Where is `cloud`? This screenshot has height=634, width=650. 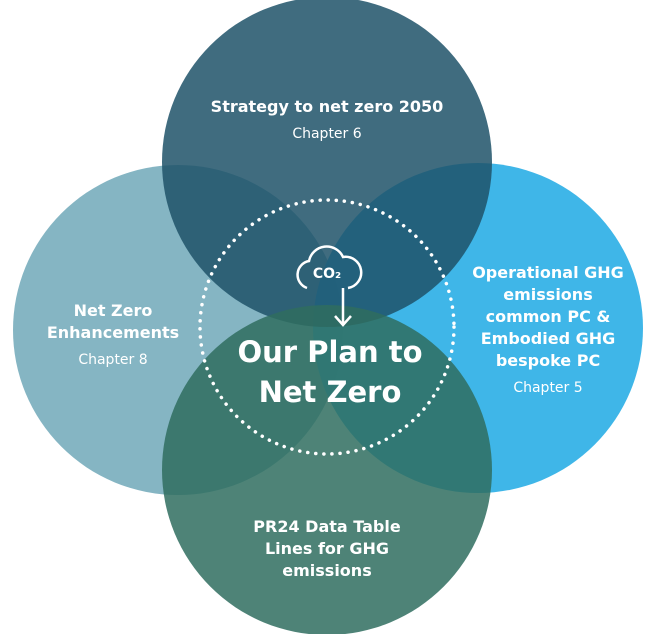 cloud is located at coordinates (329, 267).